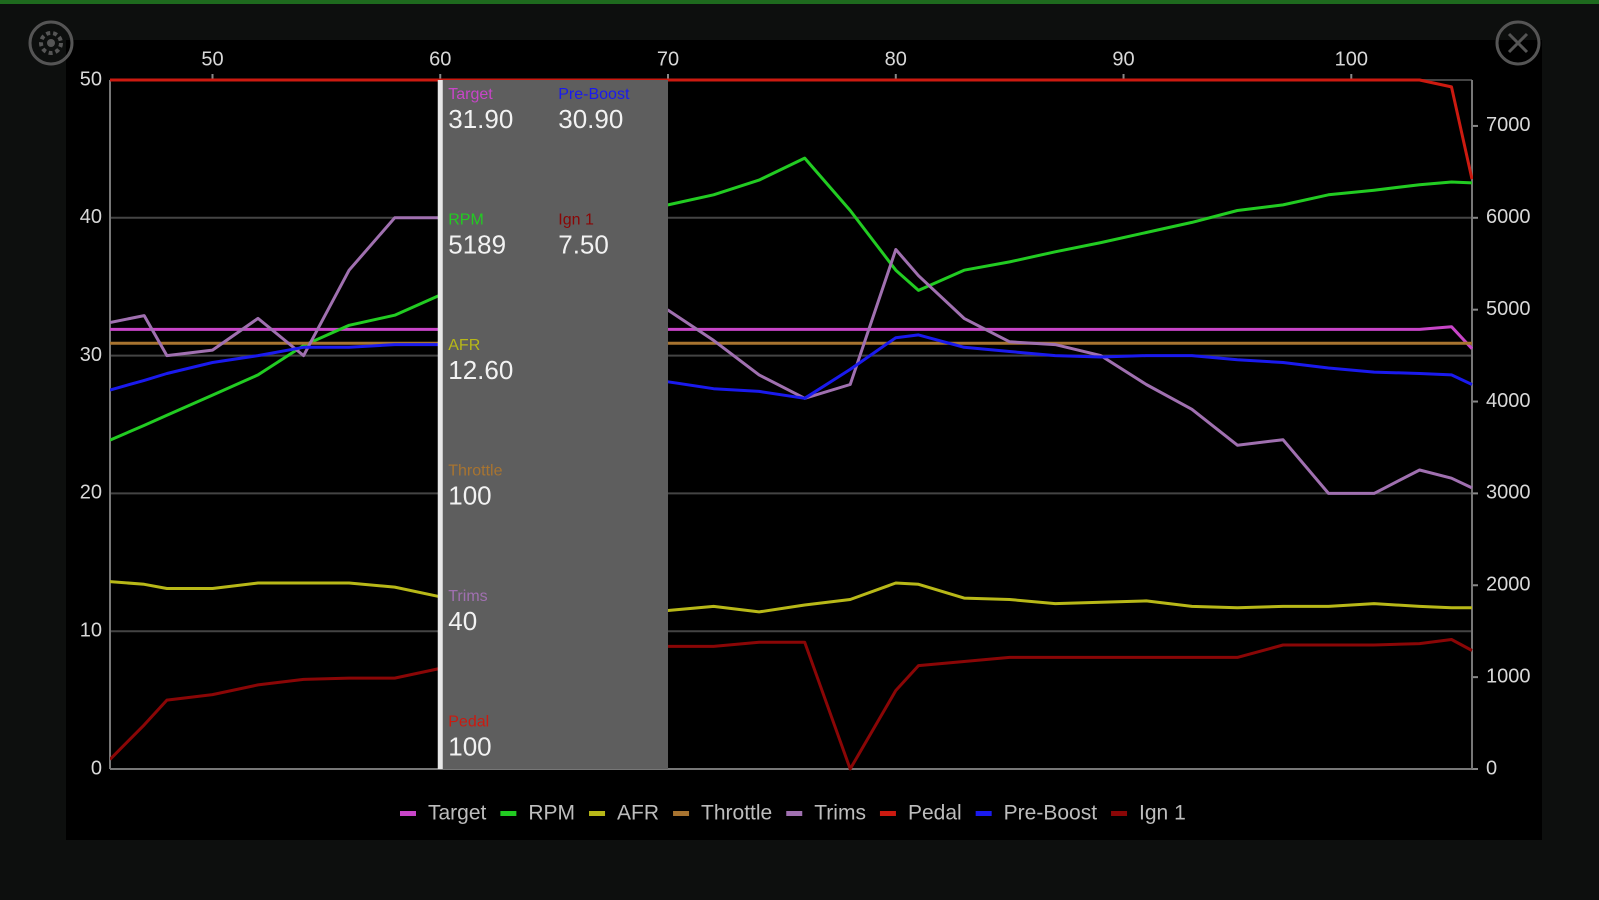  Describe the element at coordinates (212, 59) in the screenshot. I see `x-tick-label: 50` at that location.